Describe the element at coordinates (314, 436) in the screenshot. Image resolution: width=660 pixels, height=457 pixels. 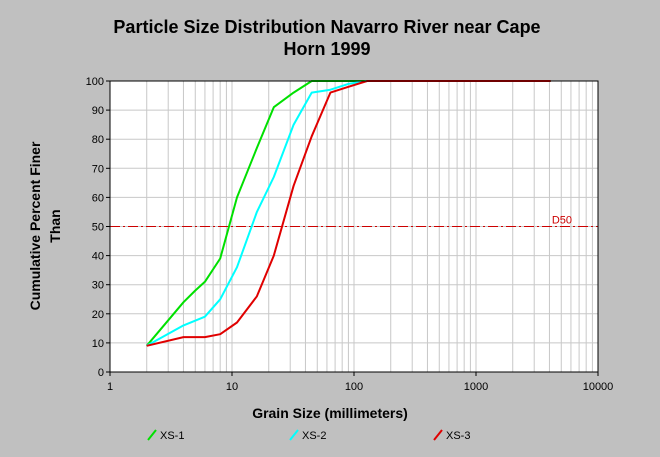
I see `legend-label: XS-2` at that location.